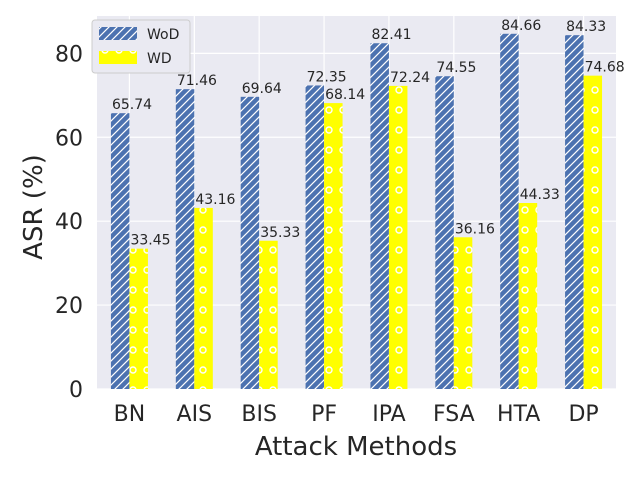 The image size is (640, 480). I want to click on y-tick-label: 60, so click(69, 138).